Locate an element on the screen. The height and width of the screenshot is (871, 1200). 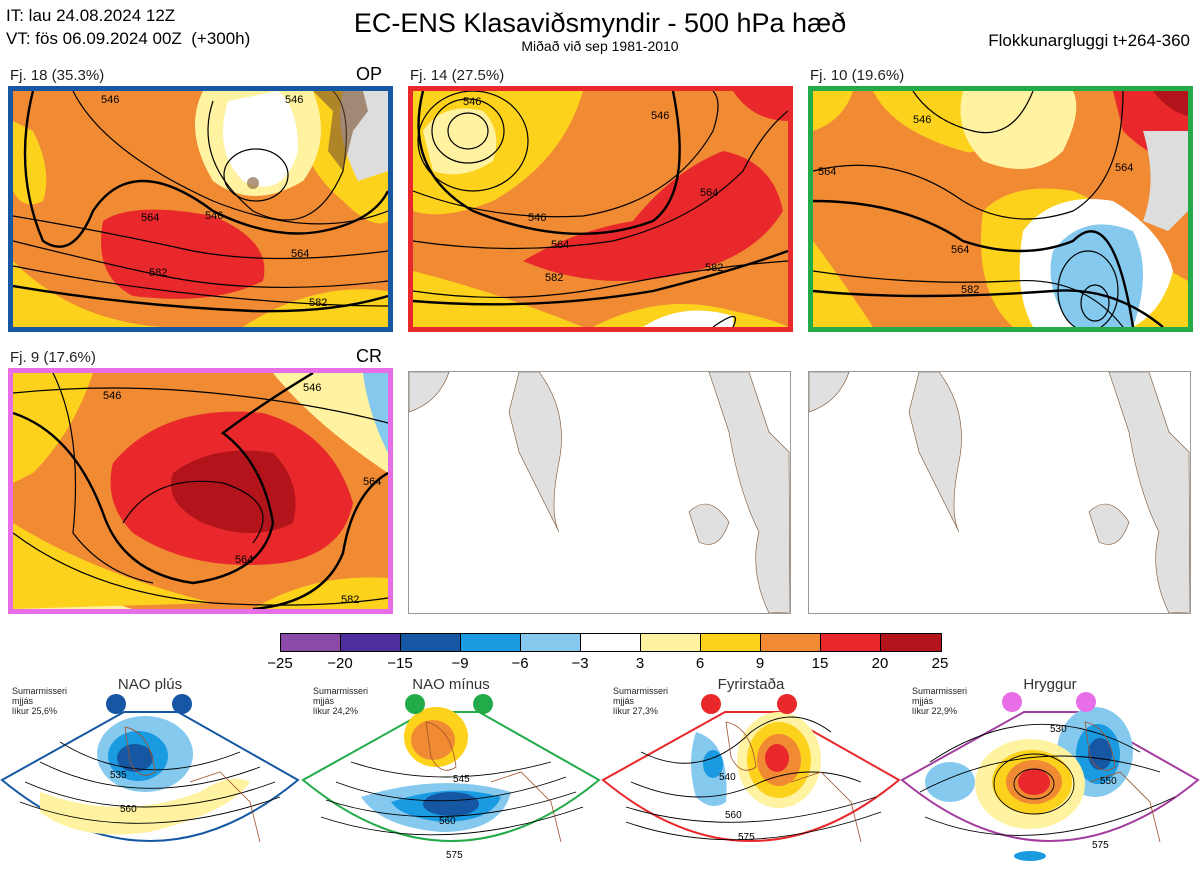
regime-contour-label: 550 is located at coordinates (1108, 781).